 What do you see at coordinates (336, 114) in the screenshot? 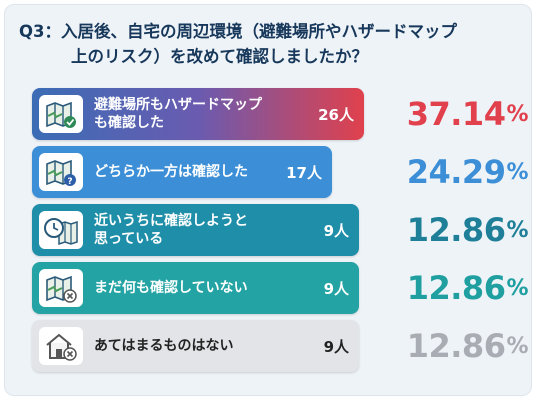
I see `count-label: 26人` at bounding box center [336, 114].